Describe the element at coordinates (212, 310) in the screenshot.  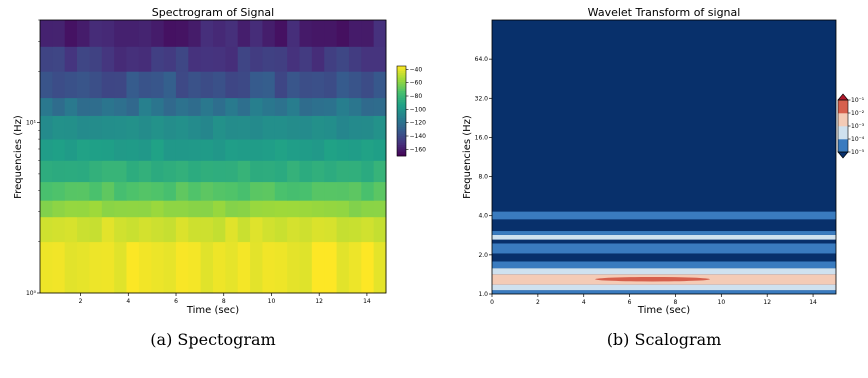
I see `spectrogram-x-axis-label: Time (sec)` at that location.